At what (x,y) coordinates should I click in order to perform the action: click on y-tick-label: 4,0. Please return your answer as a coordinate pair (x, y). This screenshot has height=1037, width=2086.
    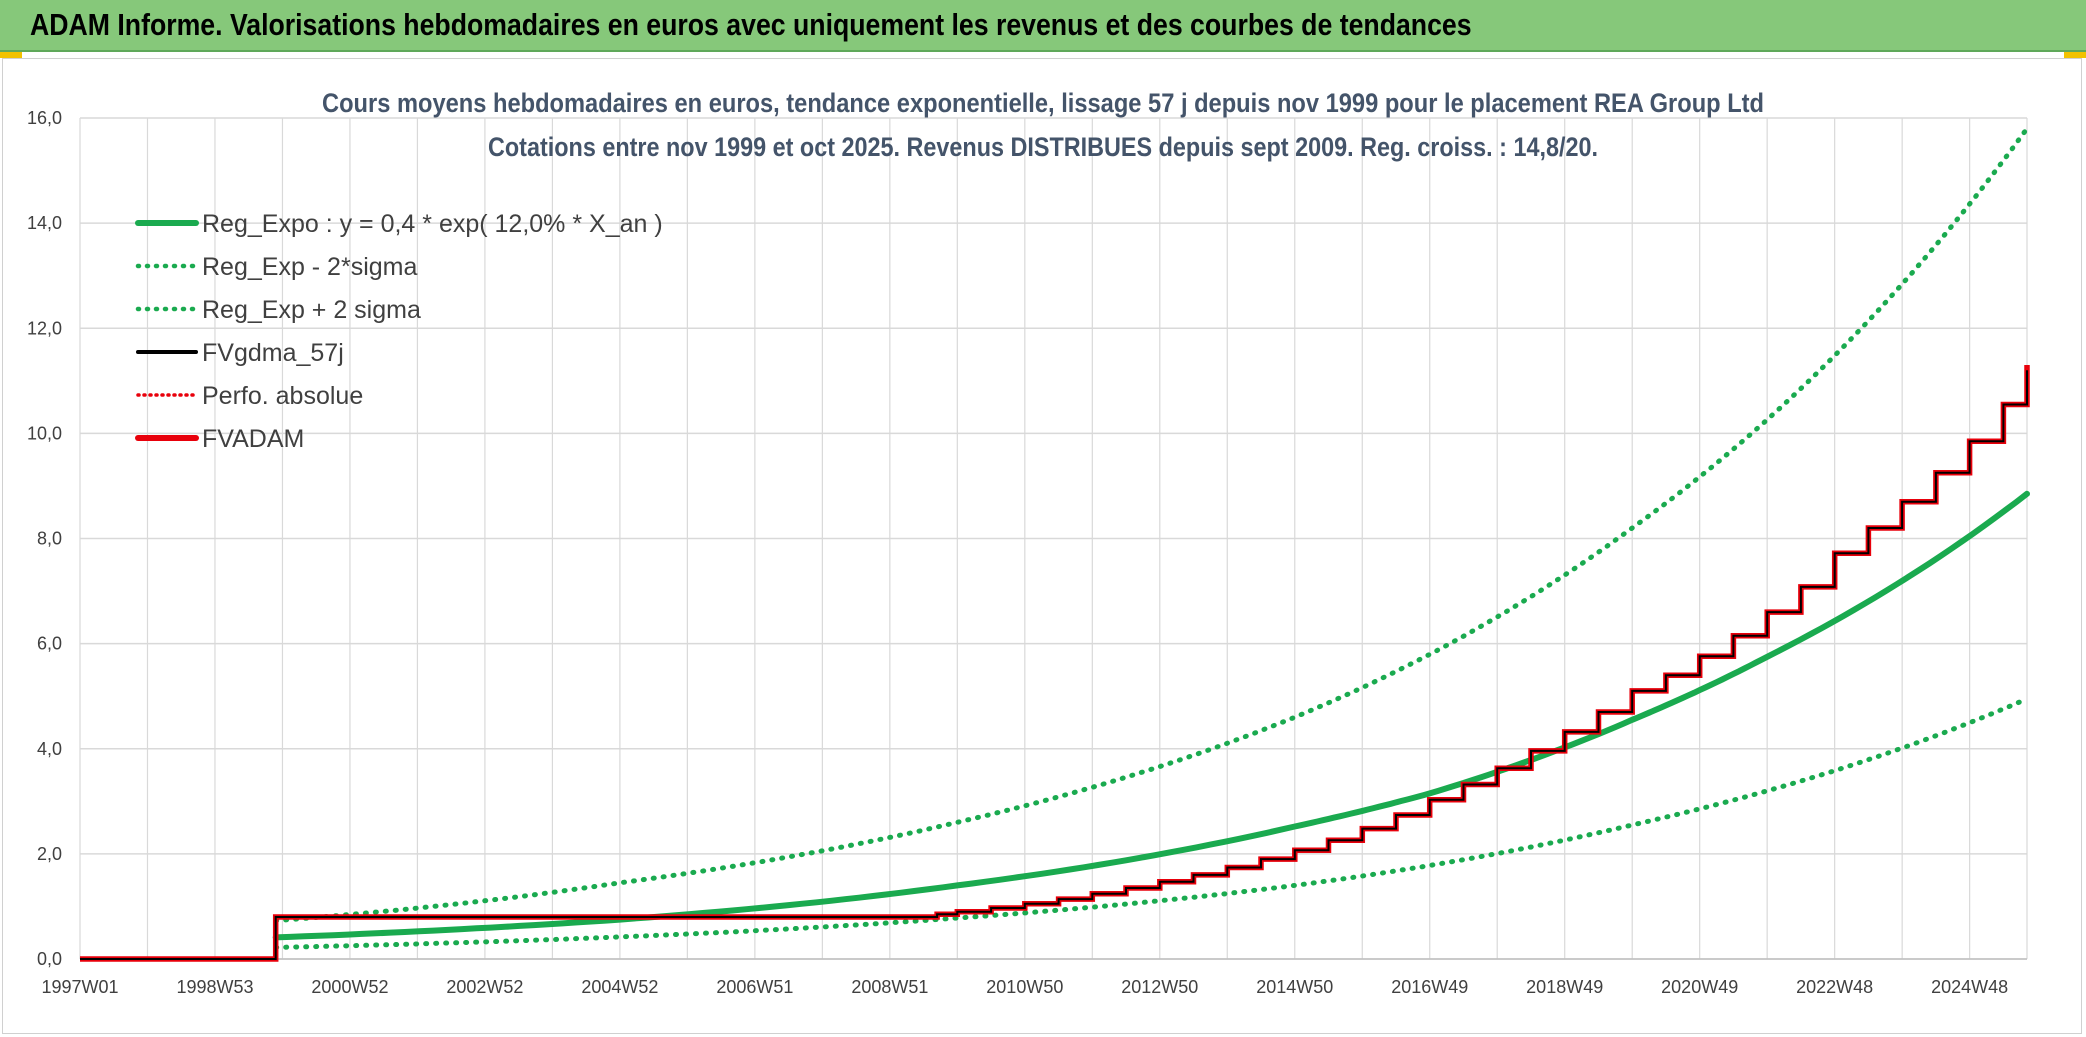
    Looking at the image, I should click on (49, 749).